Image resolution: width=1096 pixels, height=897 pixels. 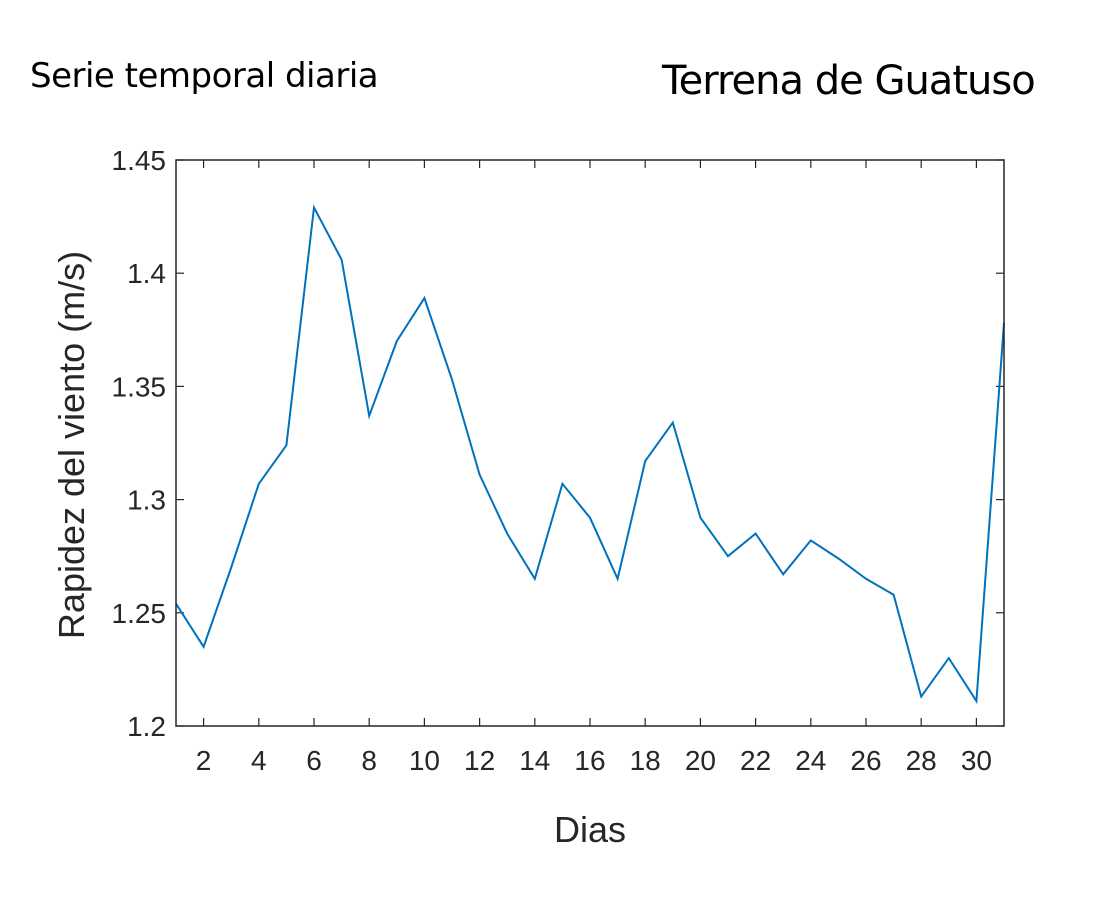 What do you see at coordinates (146, 273) in the screenshot?
I see `y-tick-label: 1.4` at bounding box center [146, 273].